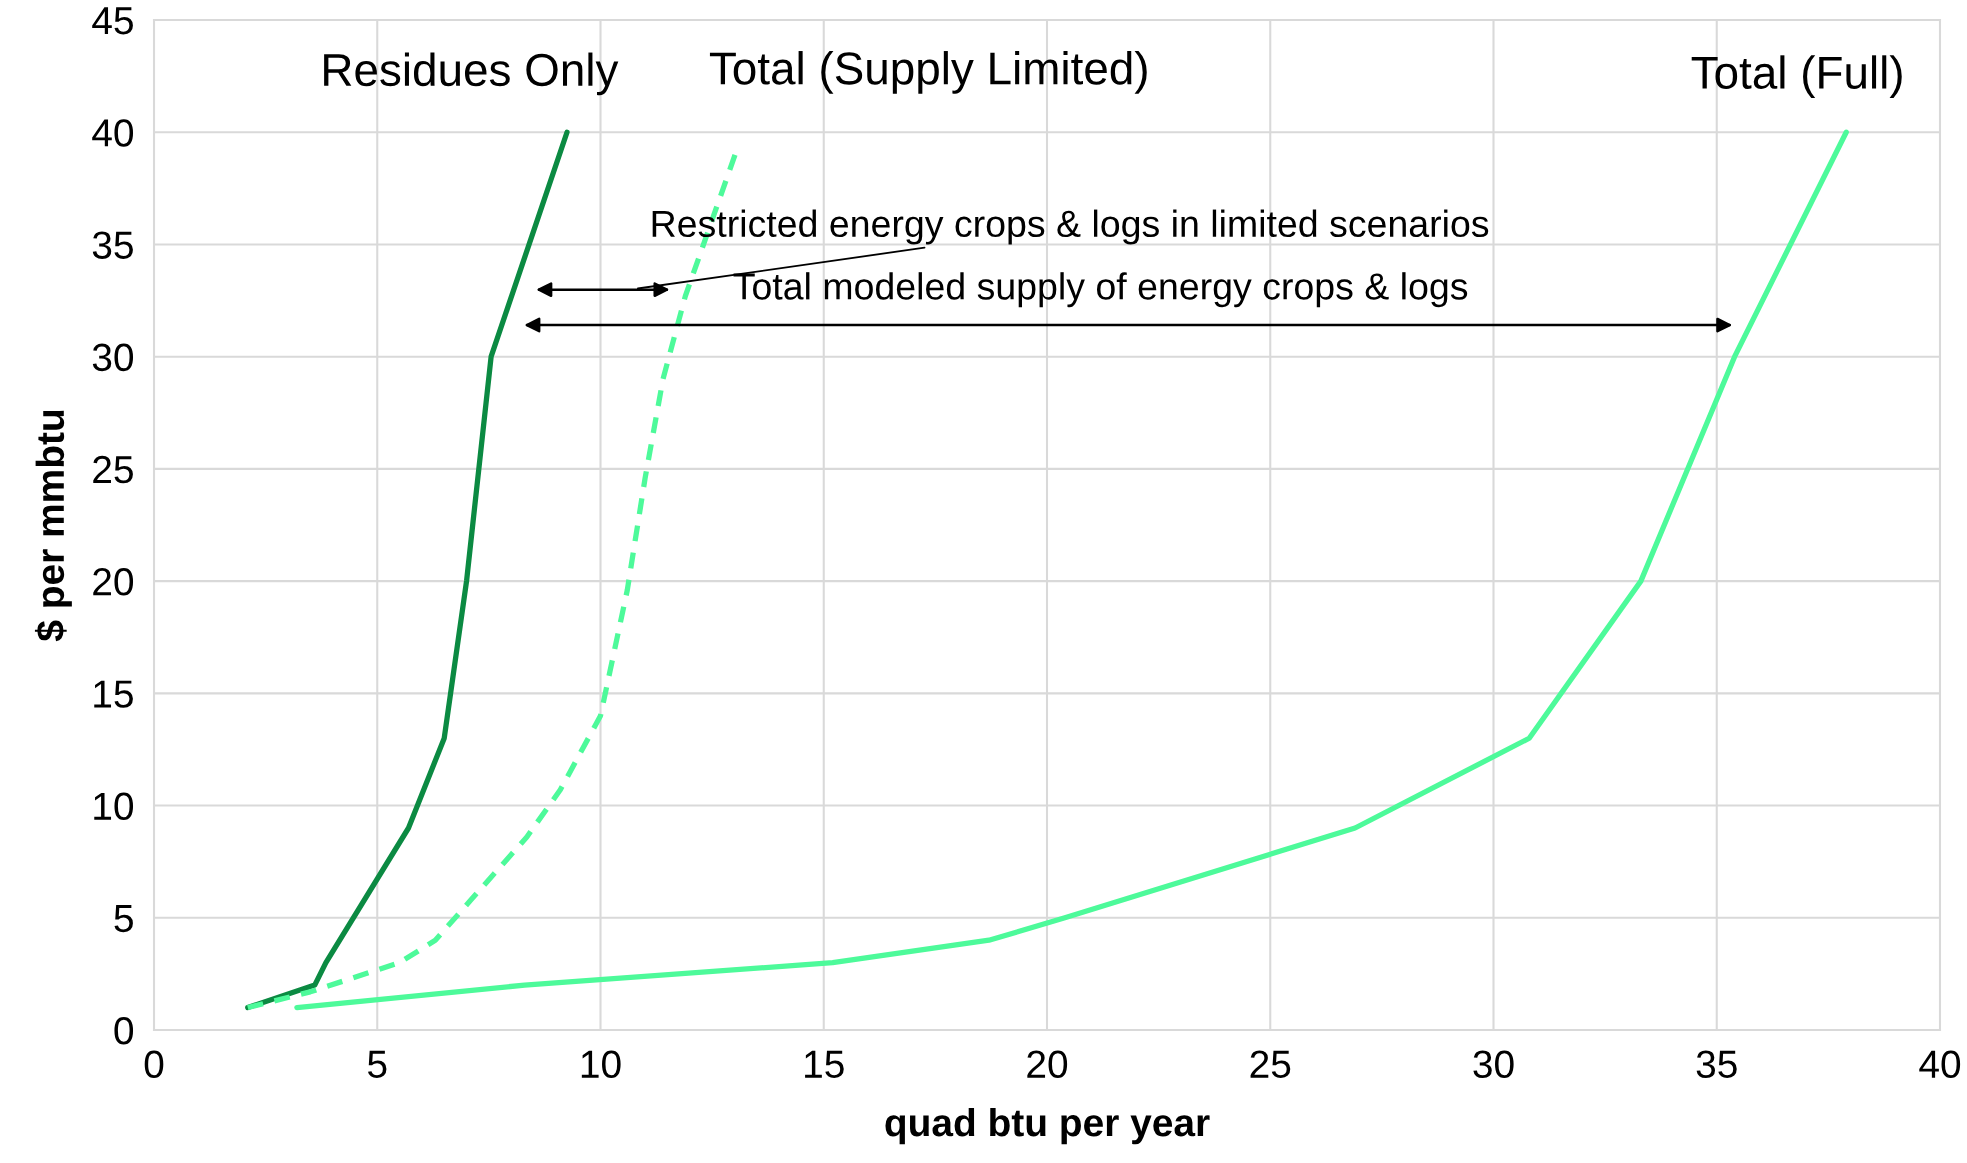  I want to click on y-tick-label: 5, so click(123, 919).